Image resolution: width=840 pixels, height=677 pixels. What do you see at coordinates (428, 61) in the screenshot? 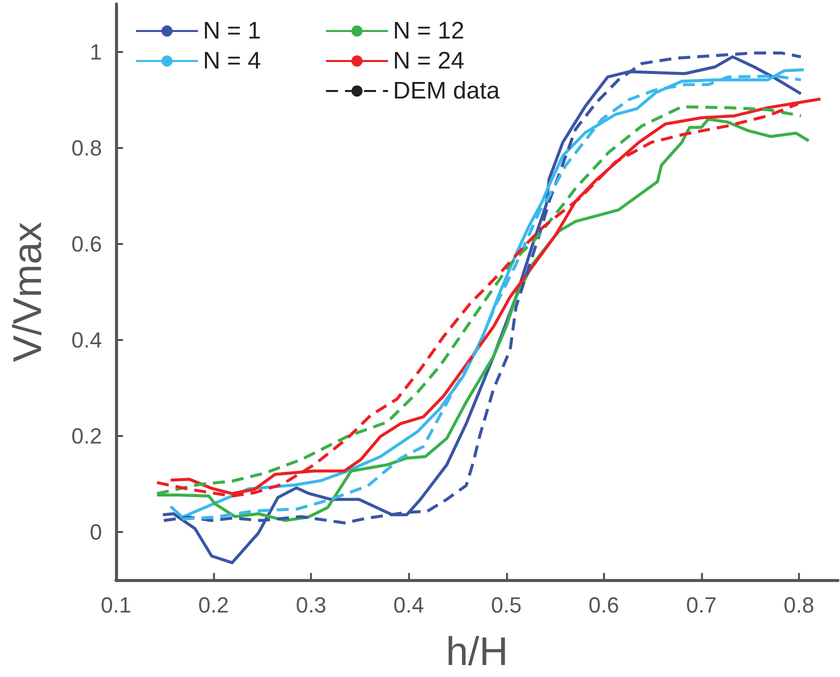
I see `legend-label: N = 24` at bounding box center [428, 61].